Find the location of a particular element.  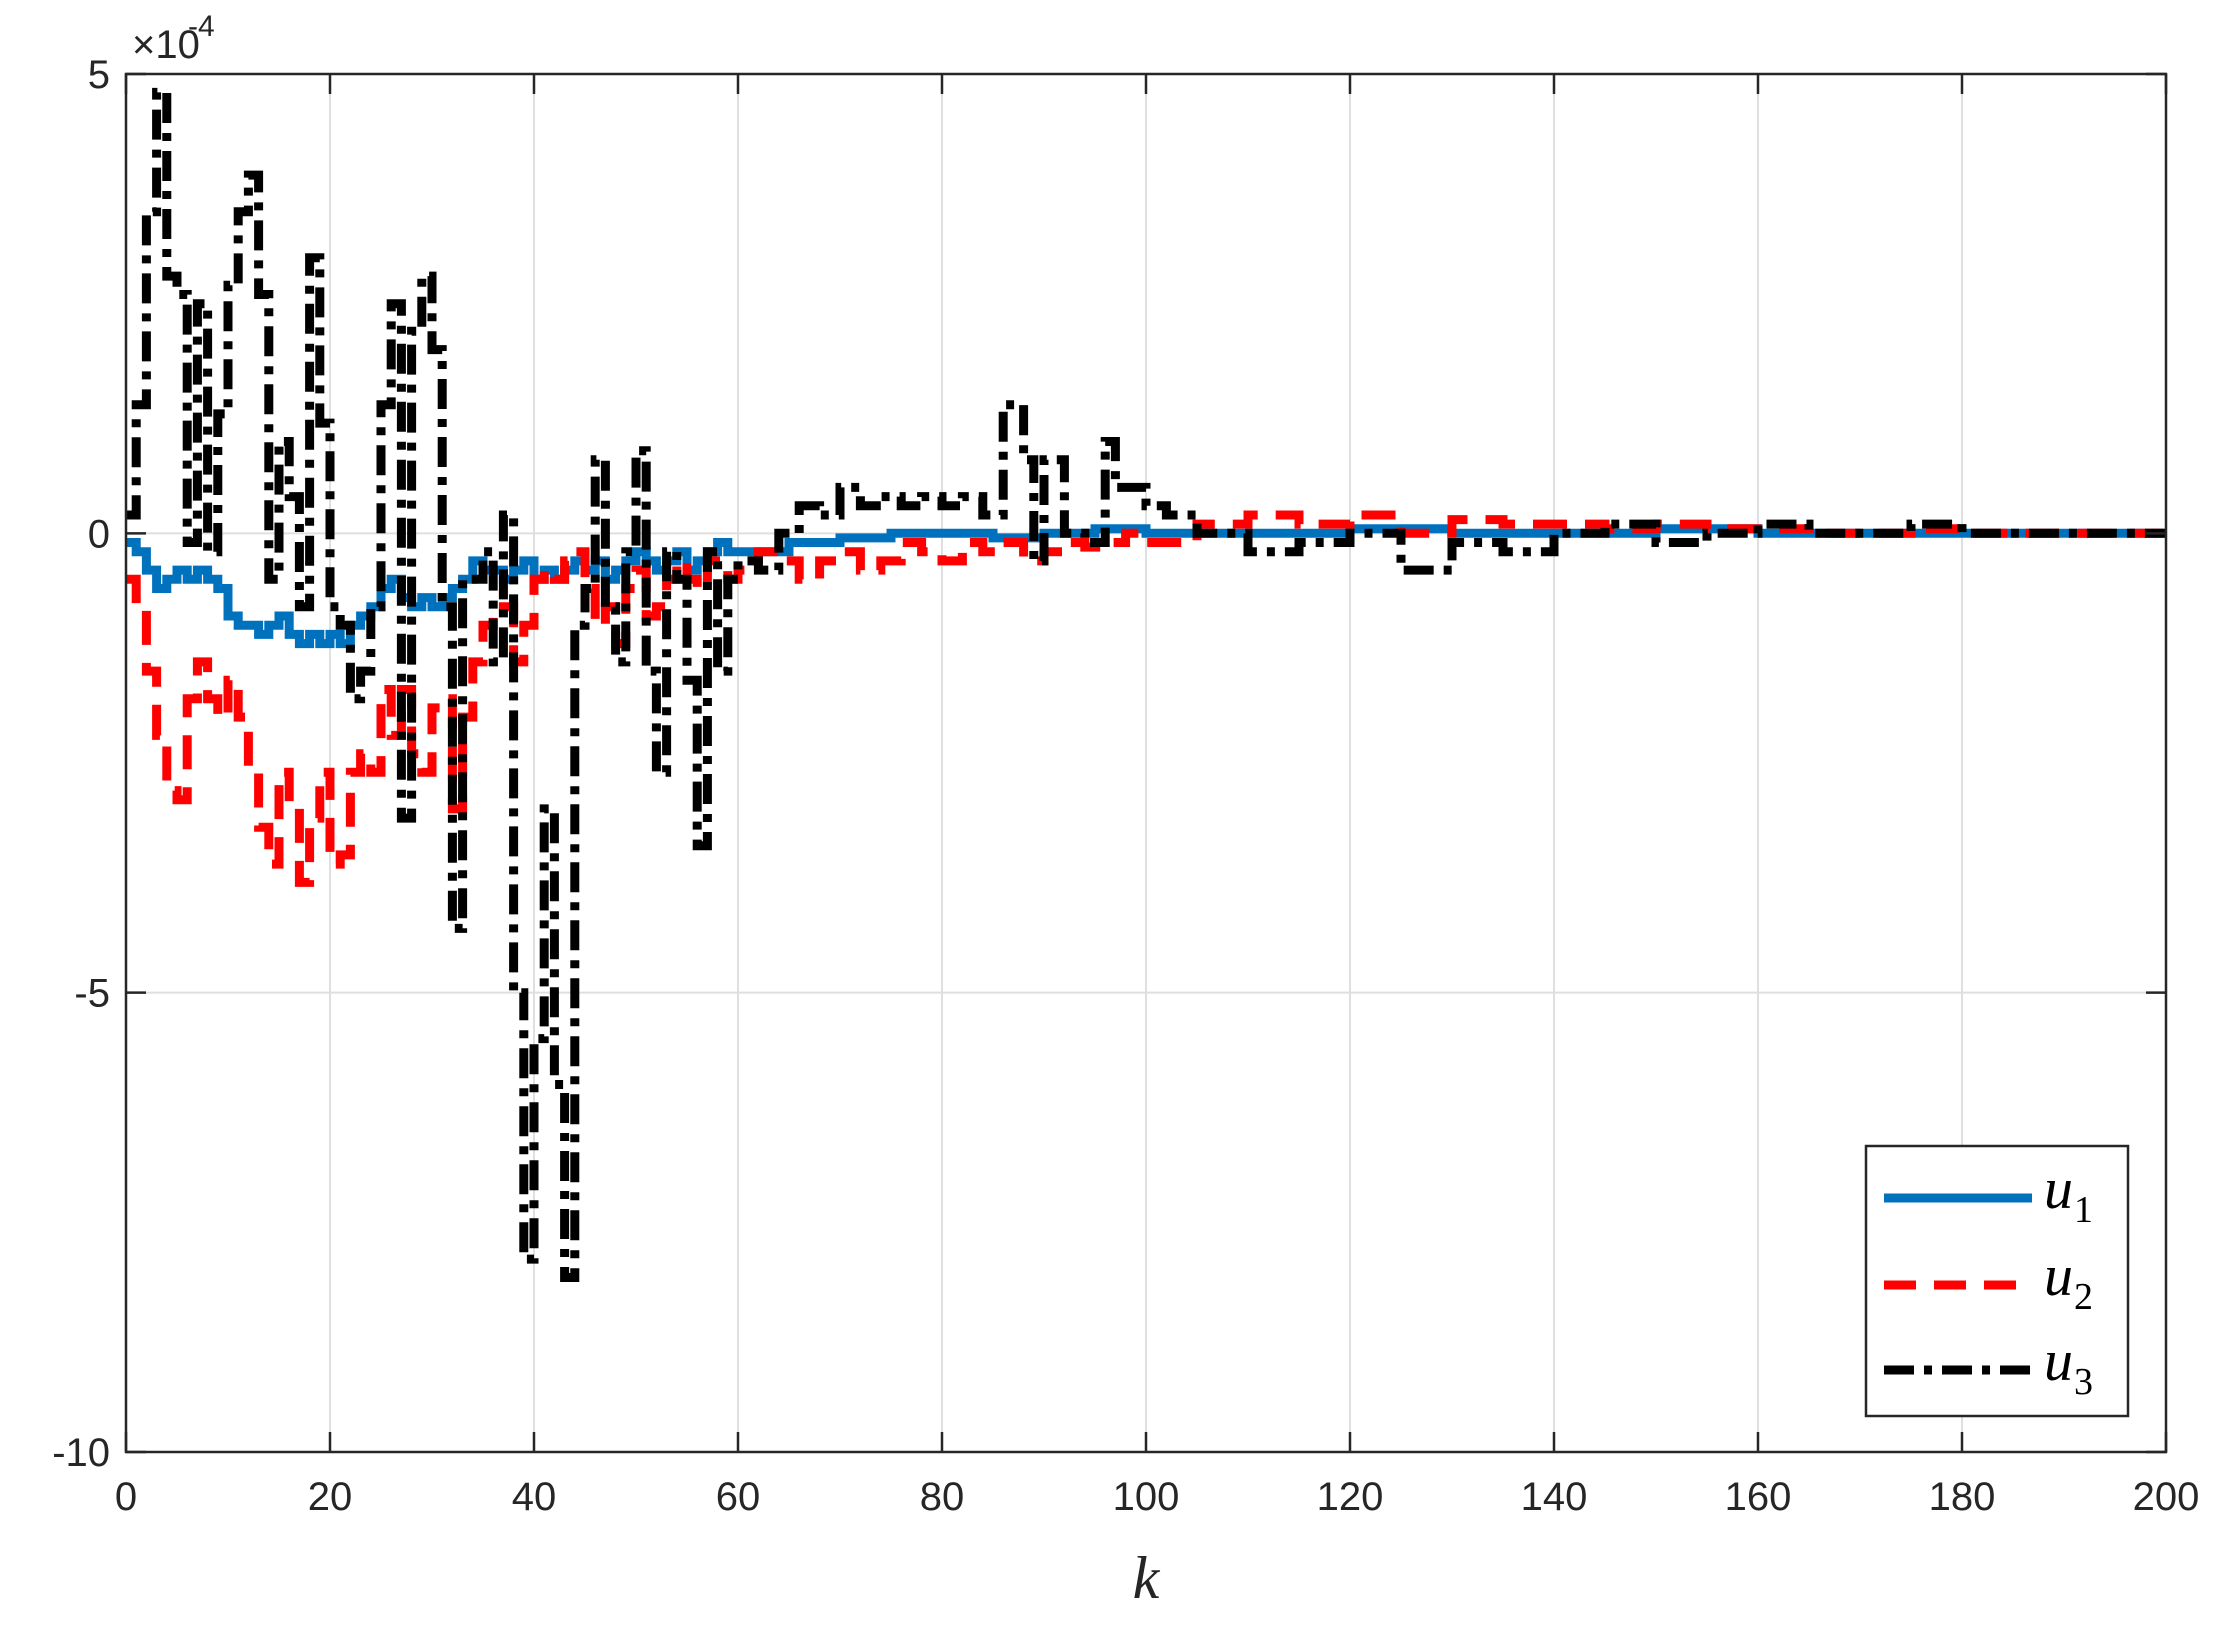

legend-label-u3: u is located at coordinates (2058, 1360).